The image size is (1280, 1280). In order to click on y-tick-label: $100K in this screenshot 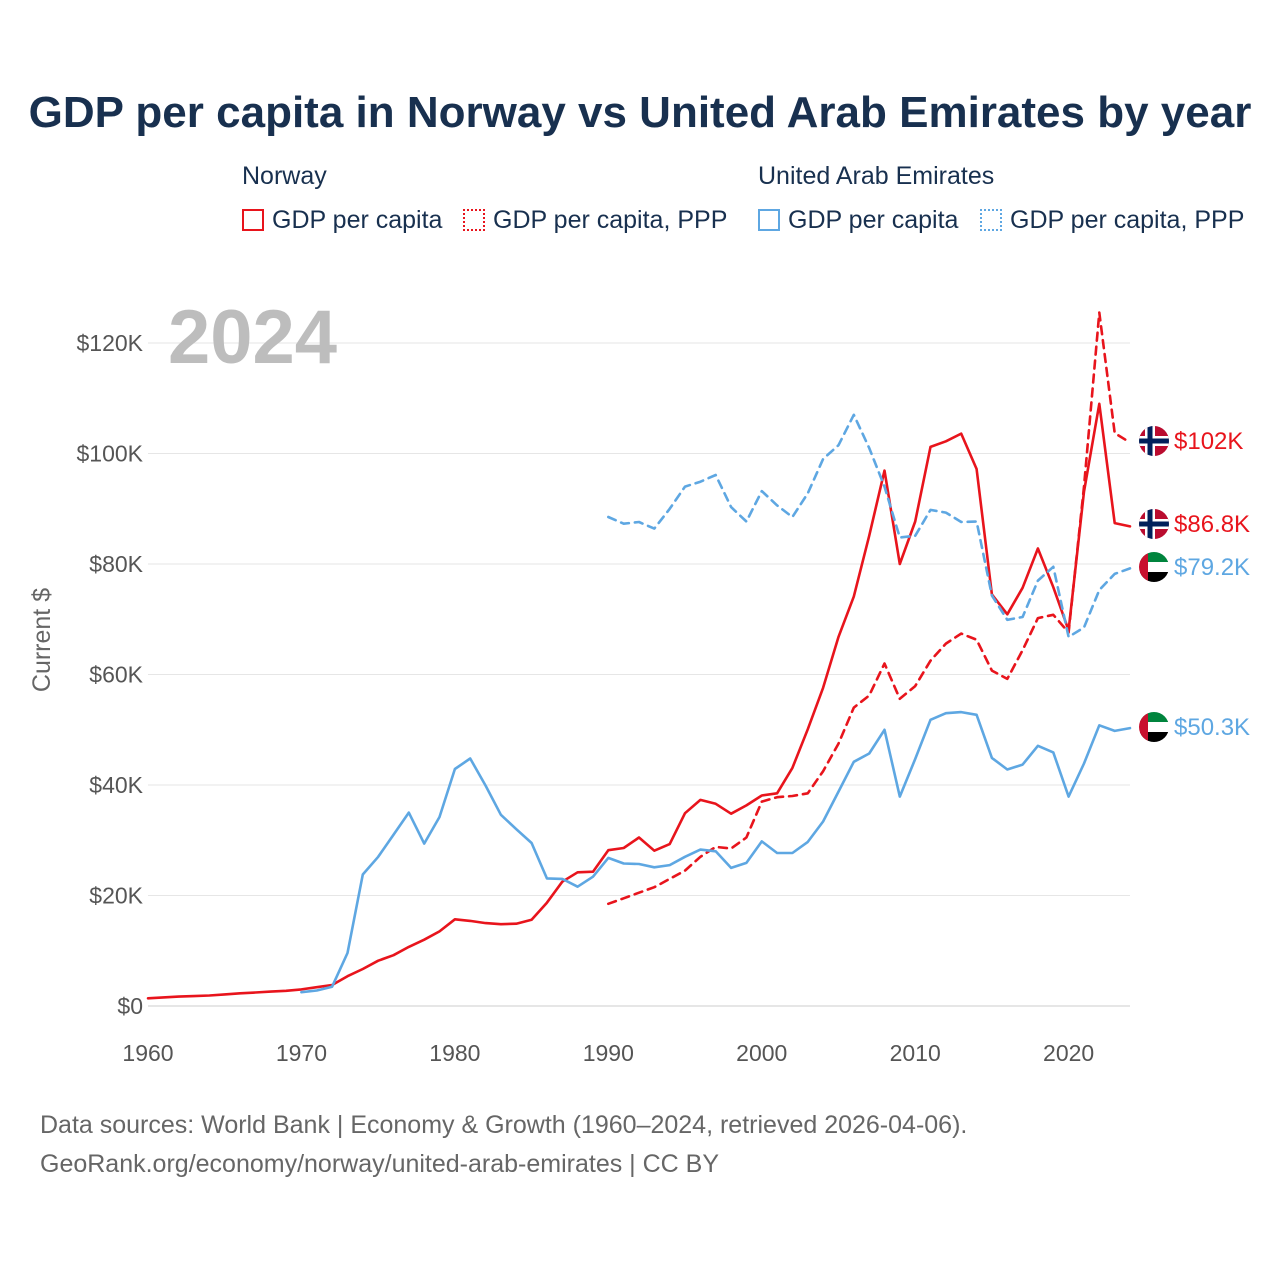, I will do `click(109, 454)`.